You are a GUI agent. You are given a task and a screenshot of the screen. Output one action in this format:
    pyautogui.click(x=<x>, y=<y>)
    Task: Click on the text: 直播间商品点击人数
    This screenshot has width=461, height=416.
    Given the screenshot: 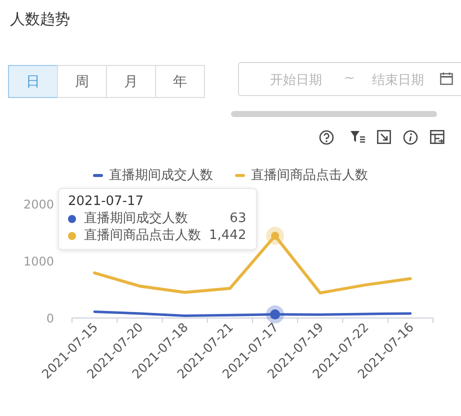 What is the action you would take?
    pyautogui.click(x=309, y=175)
    